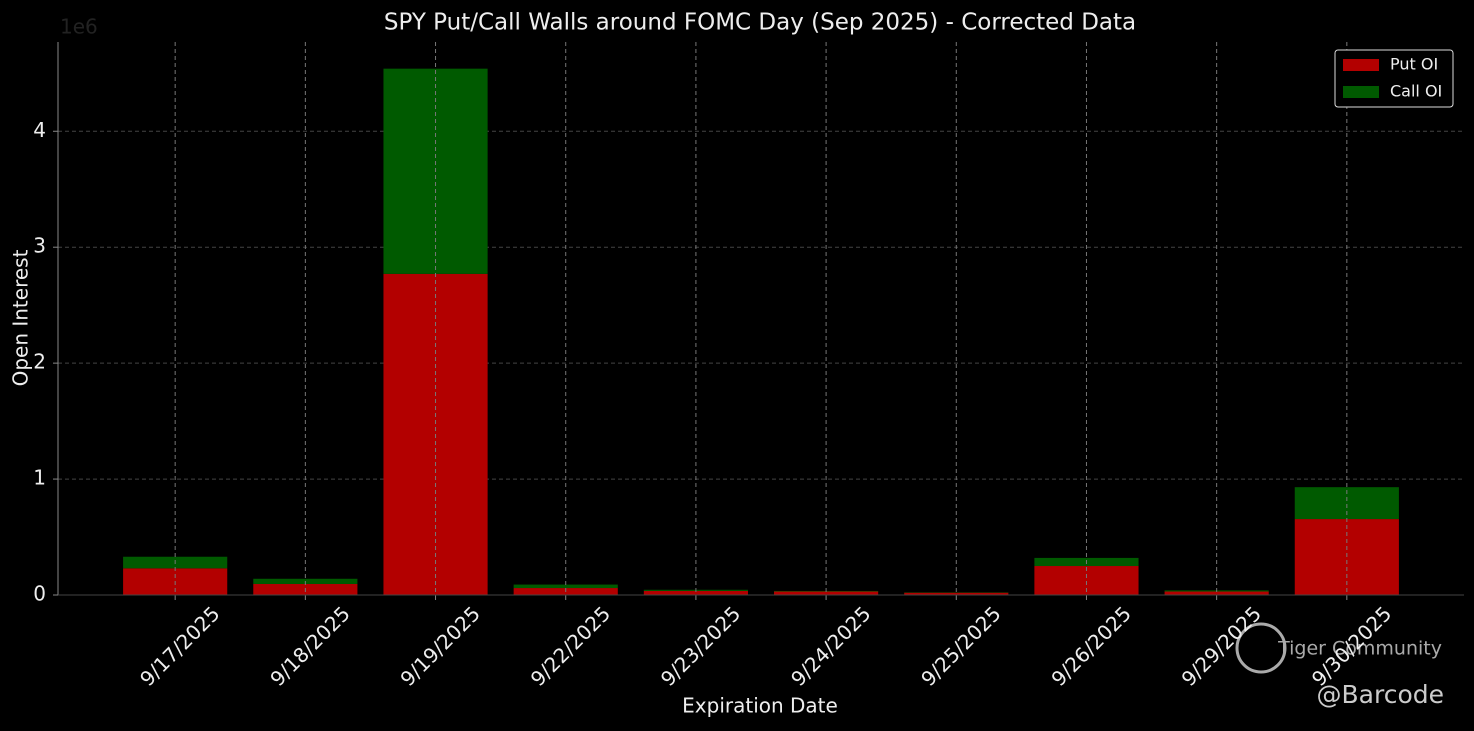 Image resolution: width=1474 pixels, height=731 pixels. Describe the element at coordinates (79, 27) in the screenshot. I see `y-offset-label: 1e6` at that location.